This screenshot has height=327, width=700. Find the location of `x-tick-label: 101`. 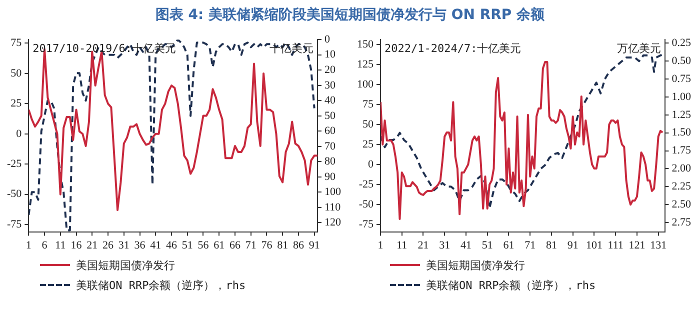

x-tick-label: 101 is located at coordinates (594, 245).